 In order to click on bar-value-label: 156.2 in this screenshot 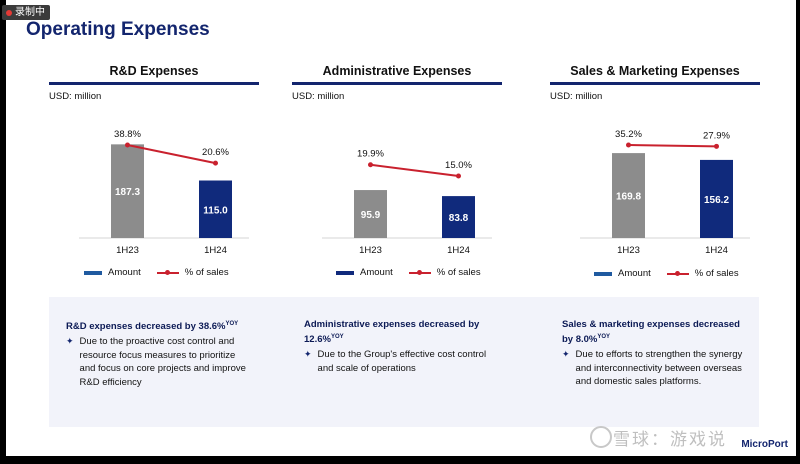, I will do `click(716, 200)`.